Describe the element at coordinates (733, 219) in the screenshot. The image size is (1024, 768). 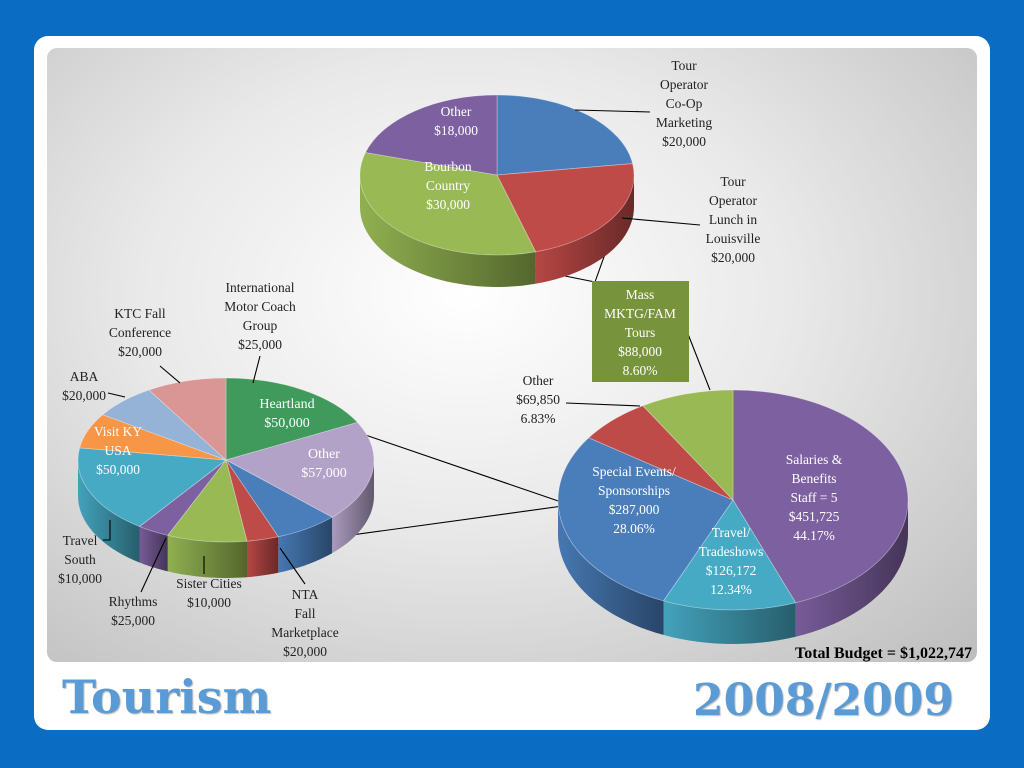
I see `mktg-label-lunch: Tour Operator Lunch in Louisville $20,000` at that location.